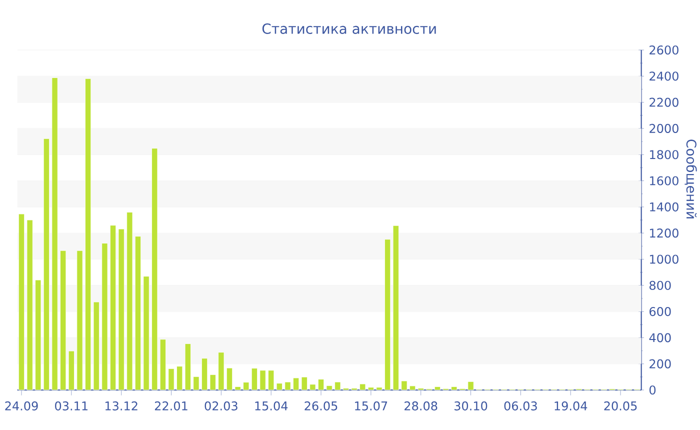 This screenshot has width=700, height=430. I want to click on x-tick-label: 26.05, so click(321, 405).